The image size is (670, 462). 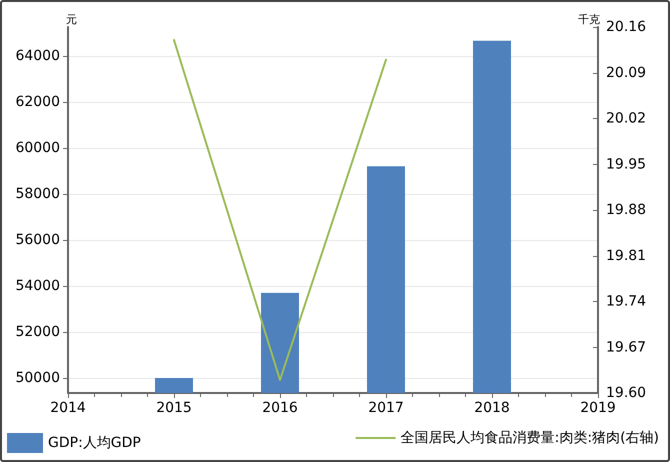 I want to click on y2-tick-label: 20.02, so click(x=626, y=118).